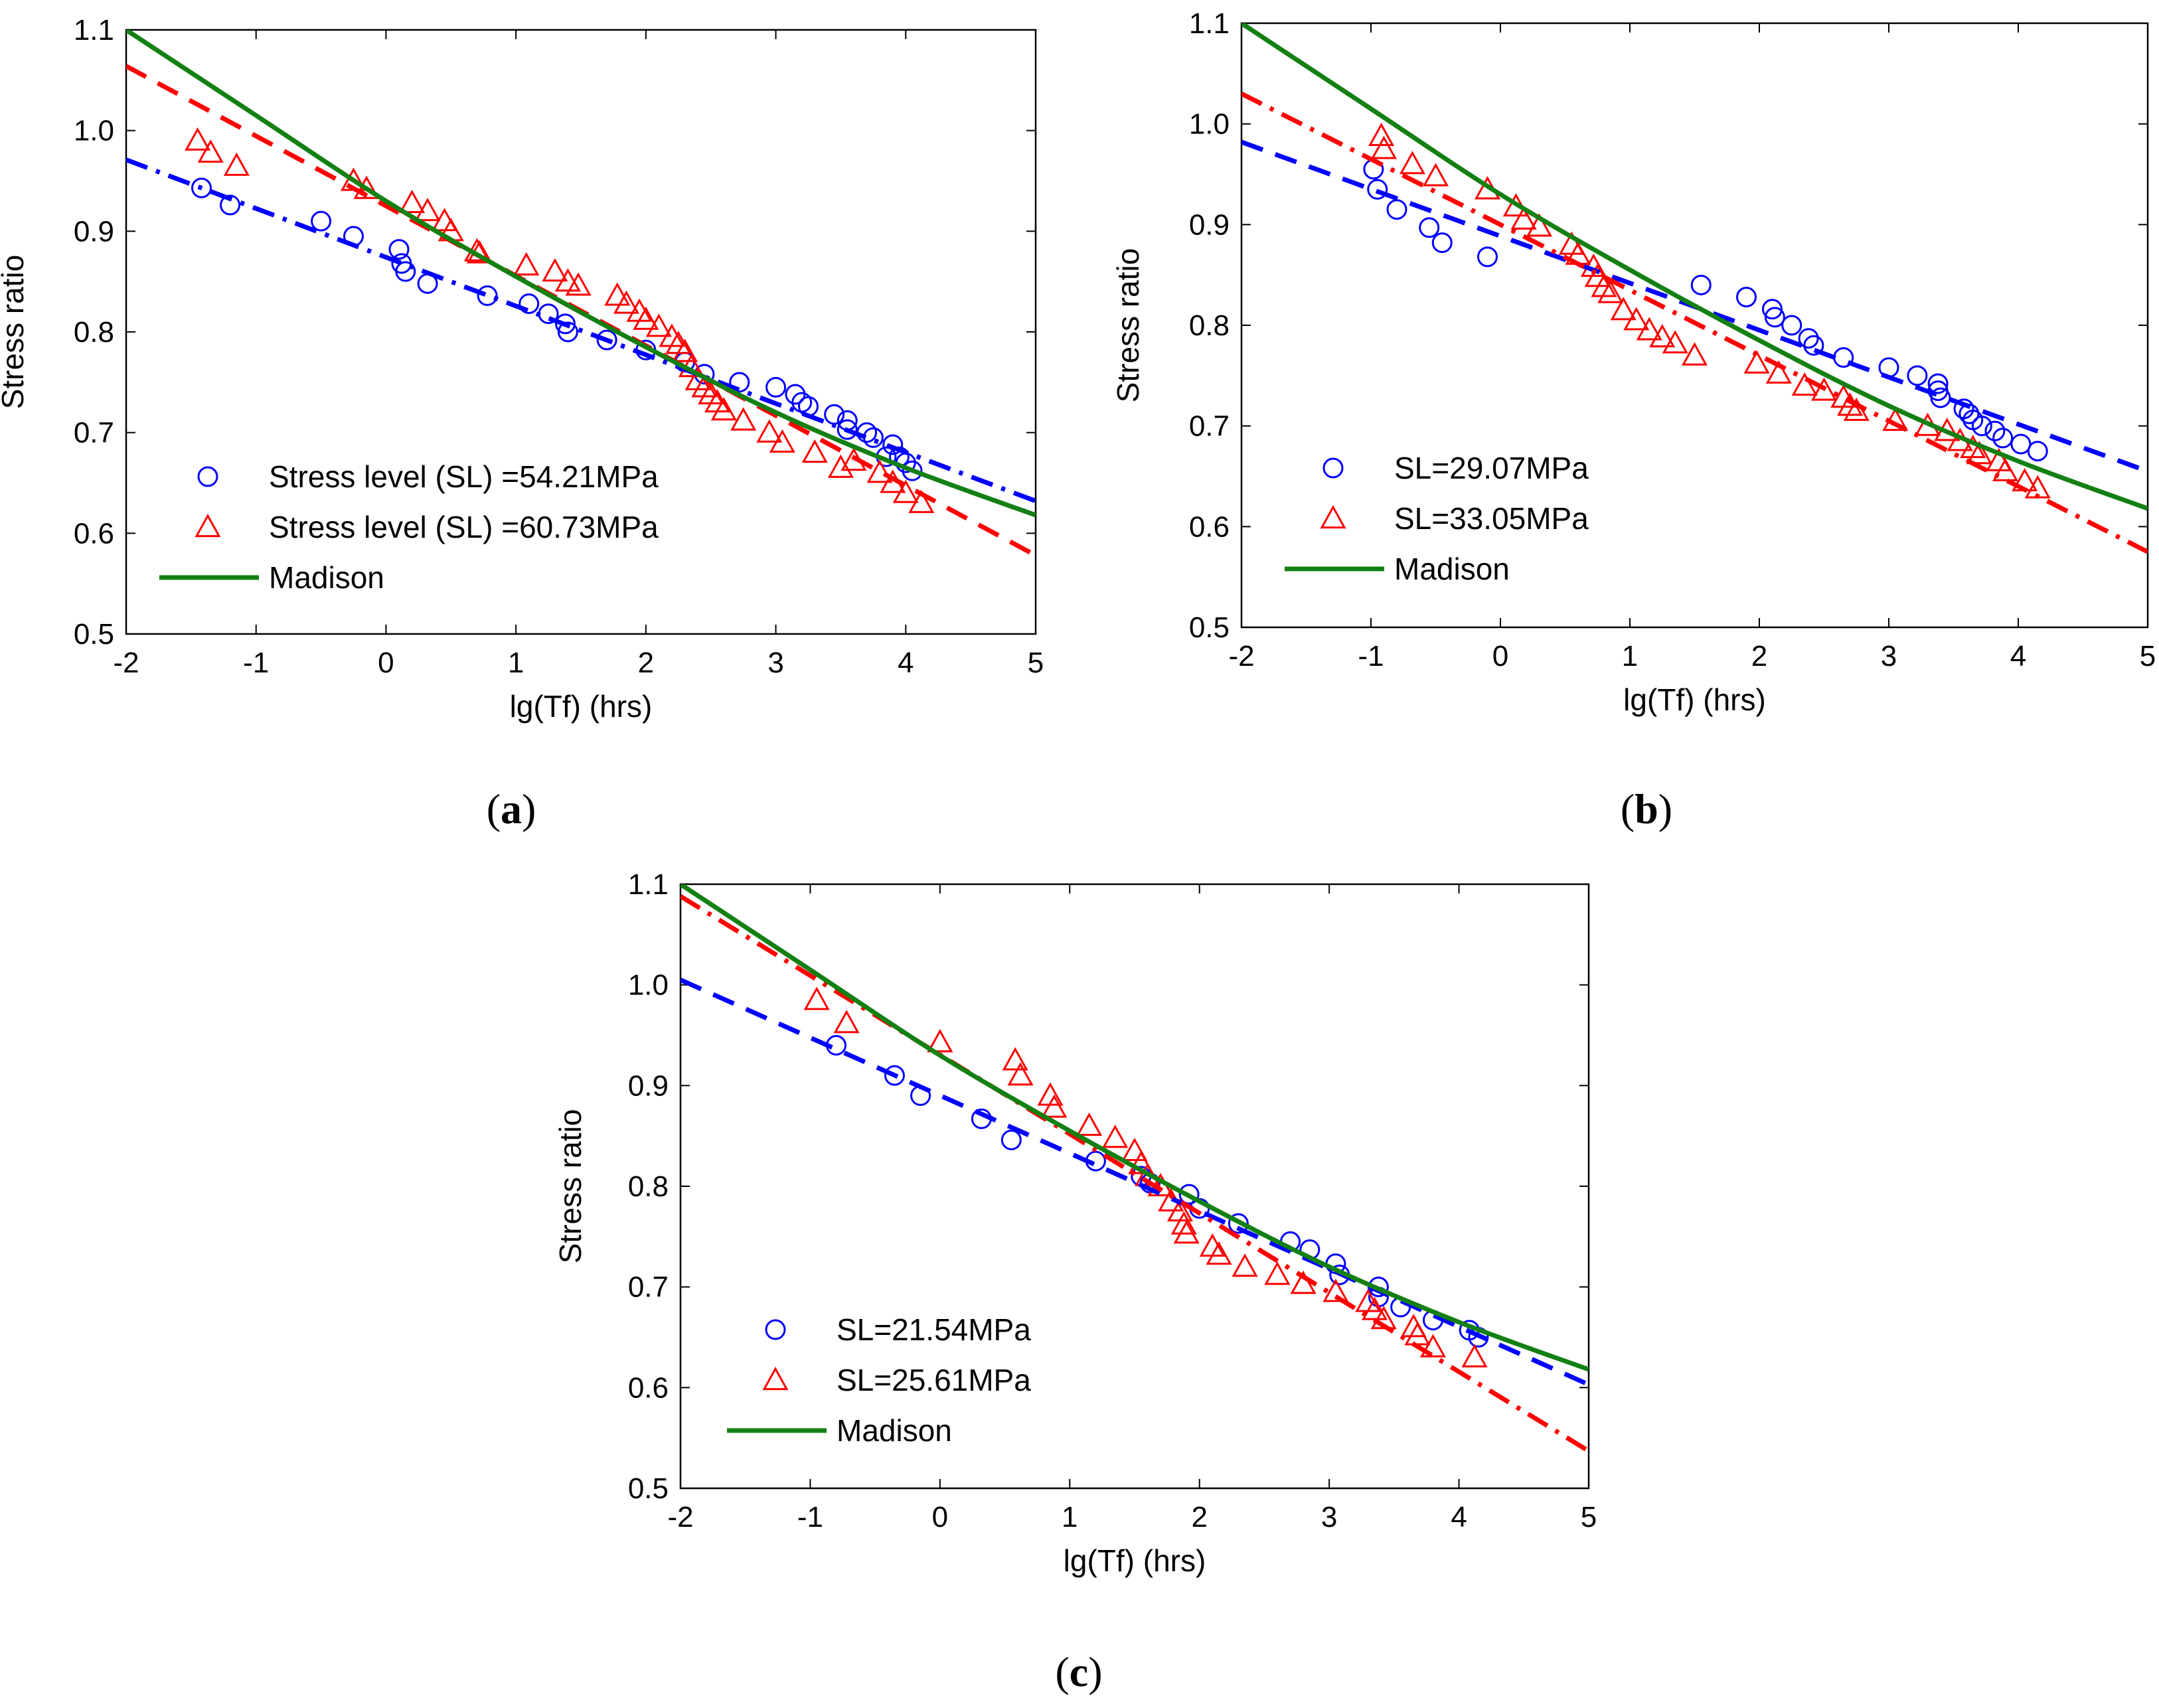 The image size is (2159, 1708). What do you see at coordinates (648, 1287) in the screenshot?
I see `y-tick-label: 0.7` at bounding box center [648, 1287].